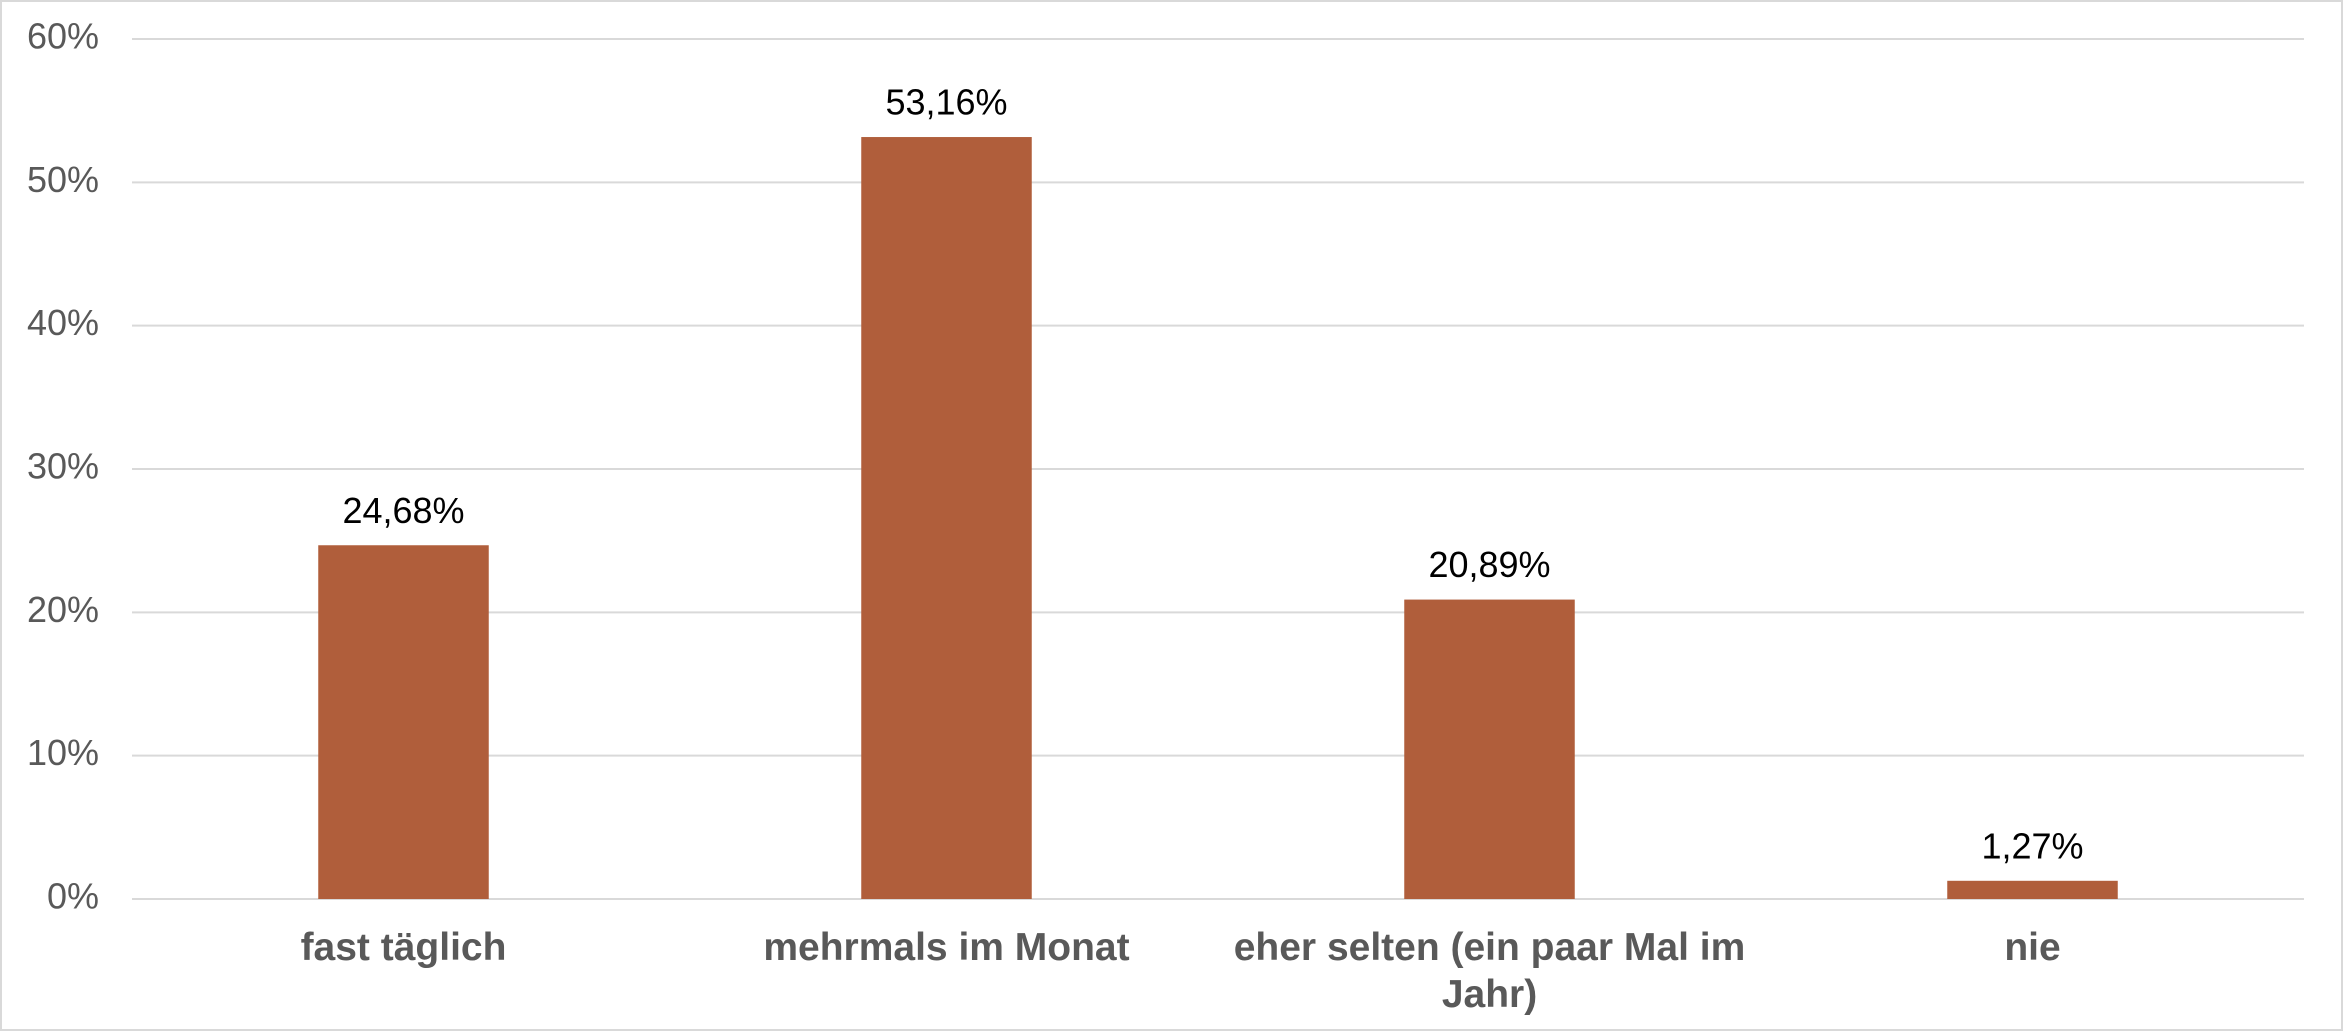 The width and height of the screenshot is (2343, 1031). What do you see at coordinates (403, 947) in the screenshot?
I see `x-tick-label: fast täglich` at bounding box center [403, 947].